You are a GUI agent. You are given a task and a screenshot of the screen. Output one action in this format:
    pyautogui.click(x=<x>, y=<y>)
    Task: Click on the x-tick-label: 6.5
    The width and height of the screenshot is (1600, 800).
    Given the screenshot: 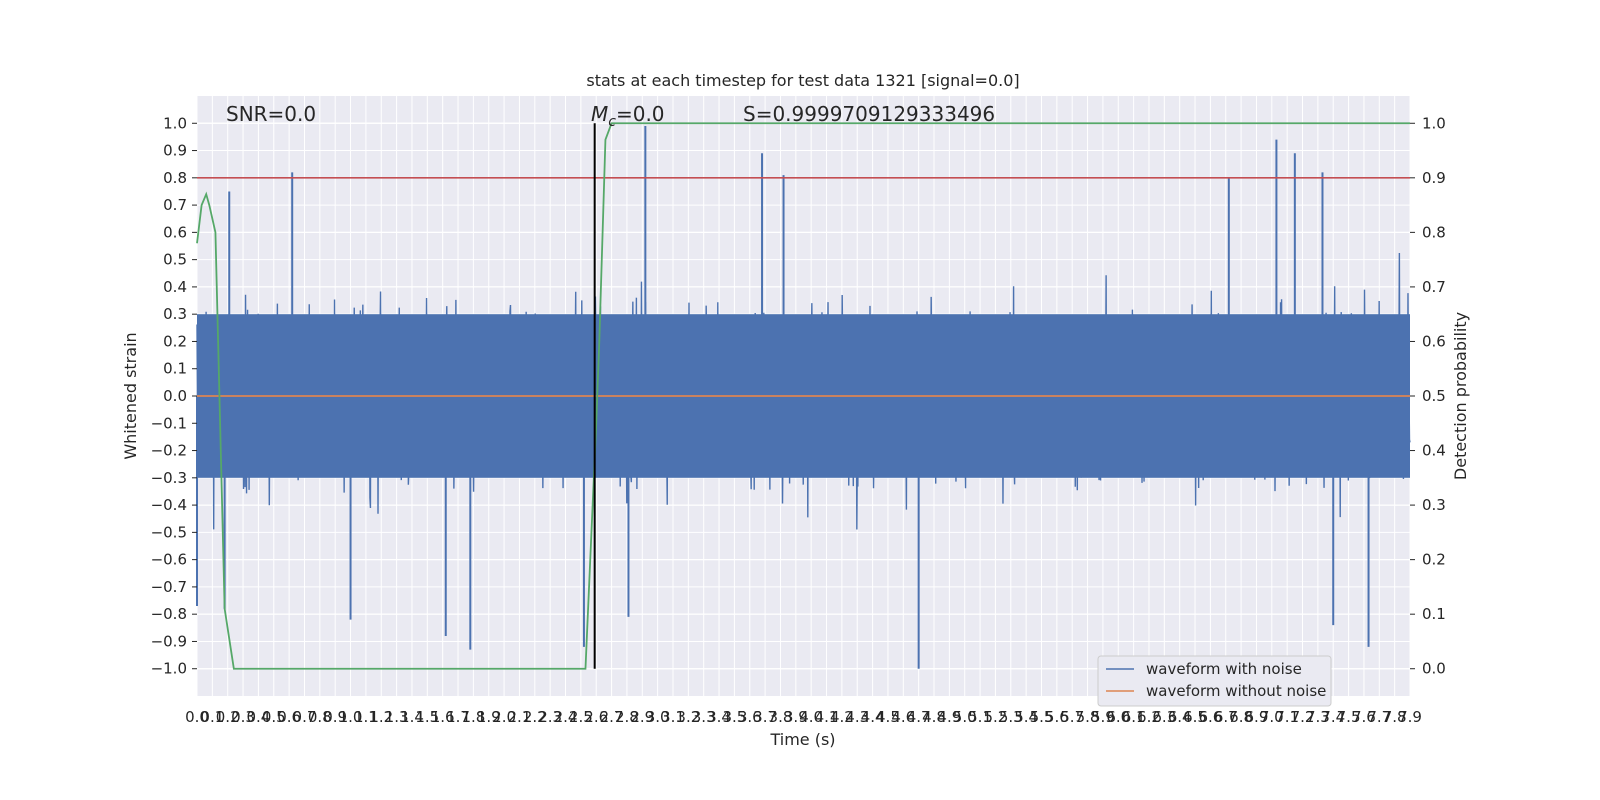 What is the action you would take?
    pyautogui.click(x=1195, y=717)
    